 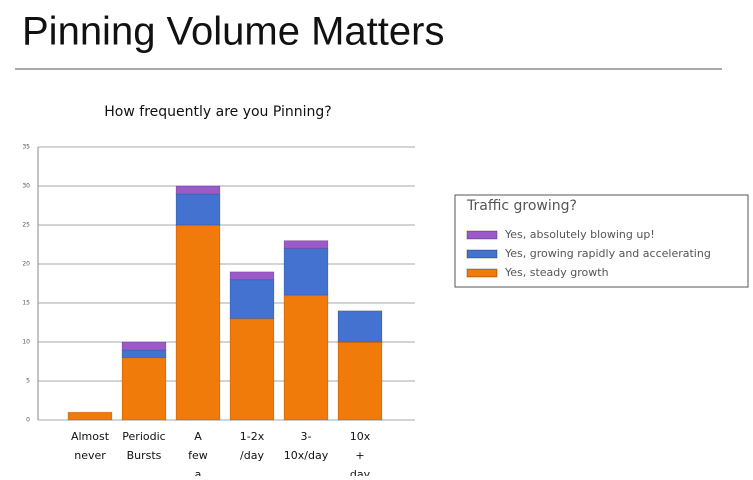 What do you see at coordinates (233, 32) in the screenshot?
I see `slide-title: Pinning Volume Matters` at bounding box center [233, 32].